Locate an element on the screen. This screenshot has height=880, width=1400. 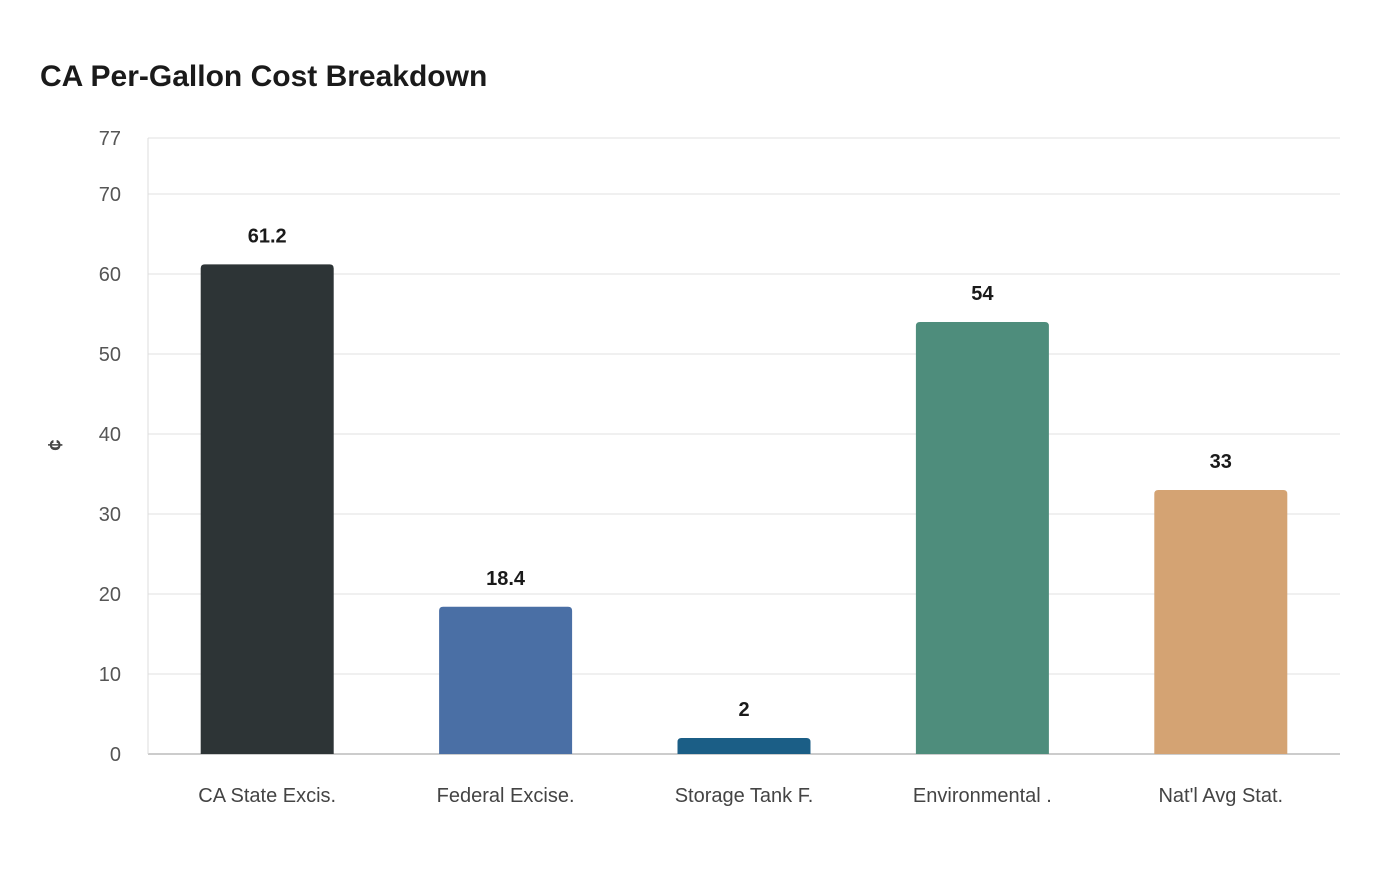
y-tick-label: 70 is located at coordinates (110, 195).